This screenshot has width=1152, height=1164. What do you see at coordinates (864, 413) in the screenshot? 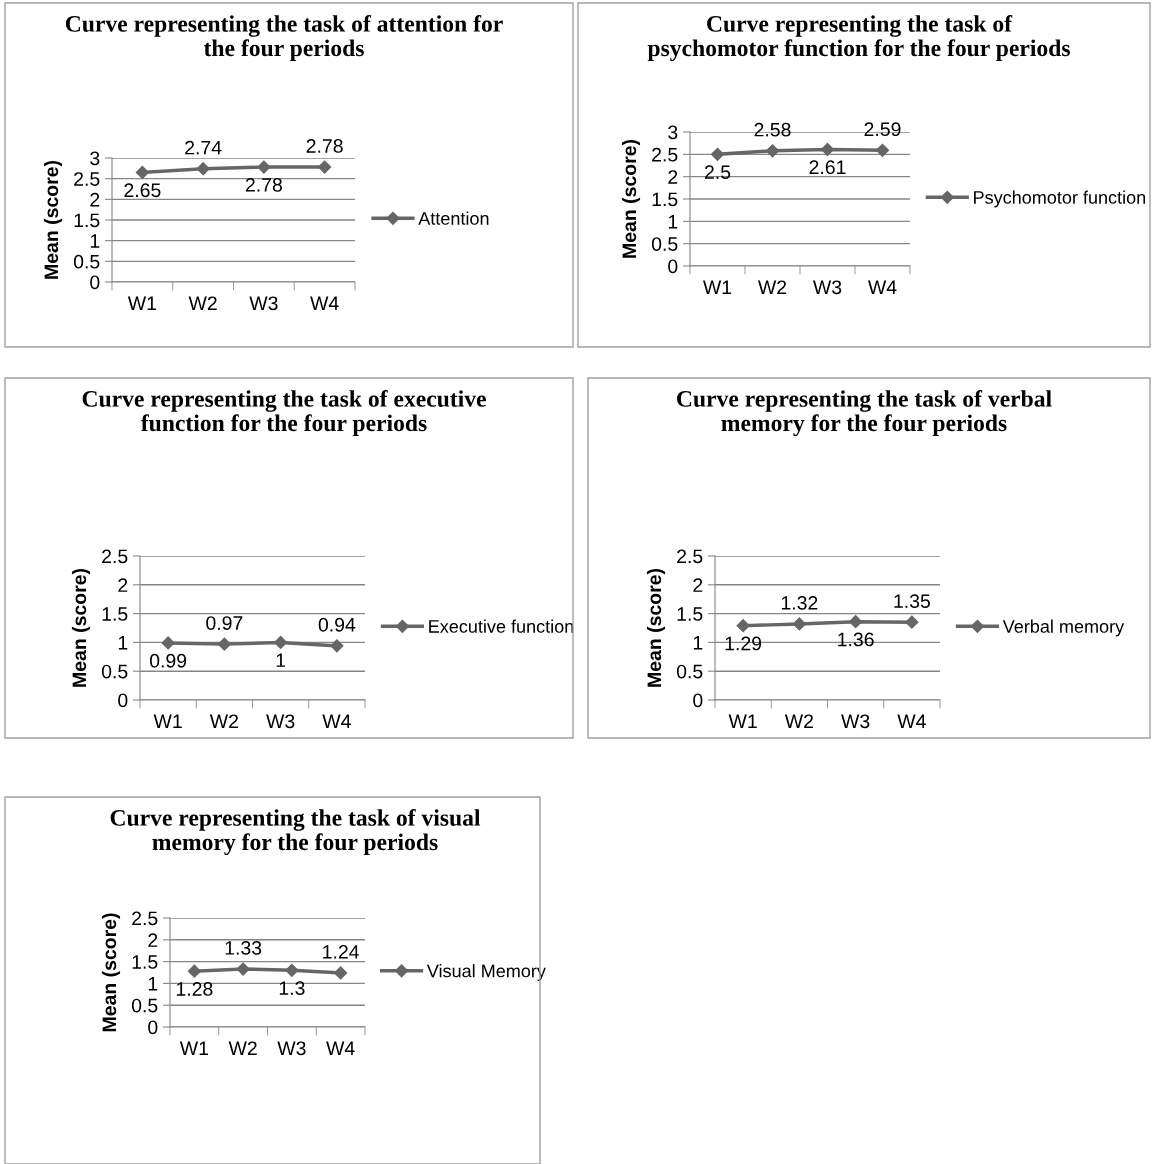
I see `chart-title: Curve representing the task of verbal memory for the four periods` at bounding box center [864, 413].